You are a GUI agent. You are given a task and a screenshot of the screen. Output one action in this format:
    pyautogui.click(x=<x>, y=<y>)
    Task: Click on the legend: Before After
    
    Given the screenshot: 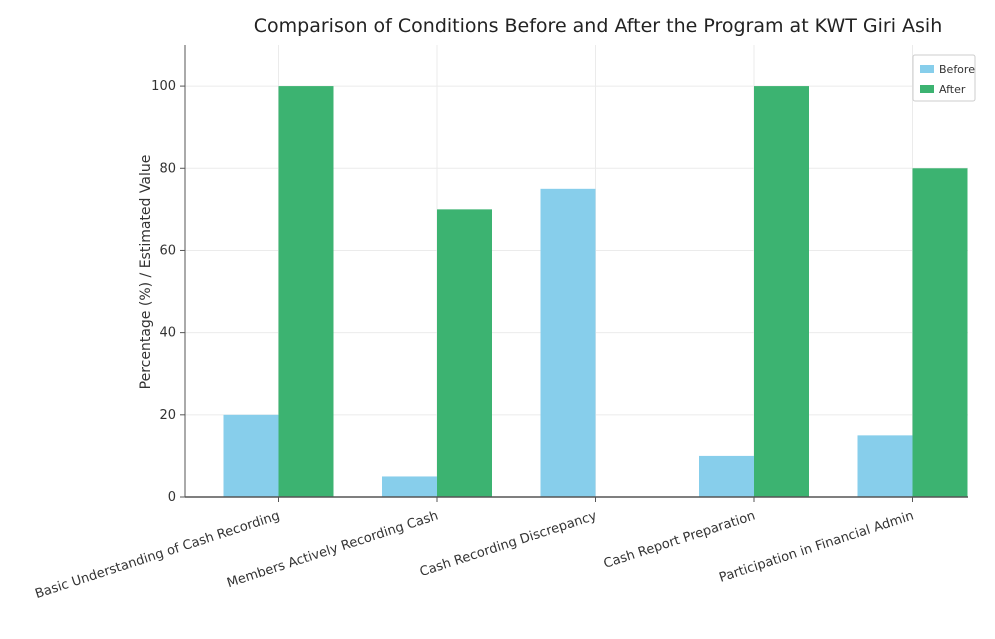 What is the action you would take?
    pyautogui.click(x=944, y=78)
    